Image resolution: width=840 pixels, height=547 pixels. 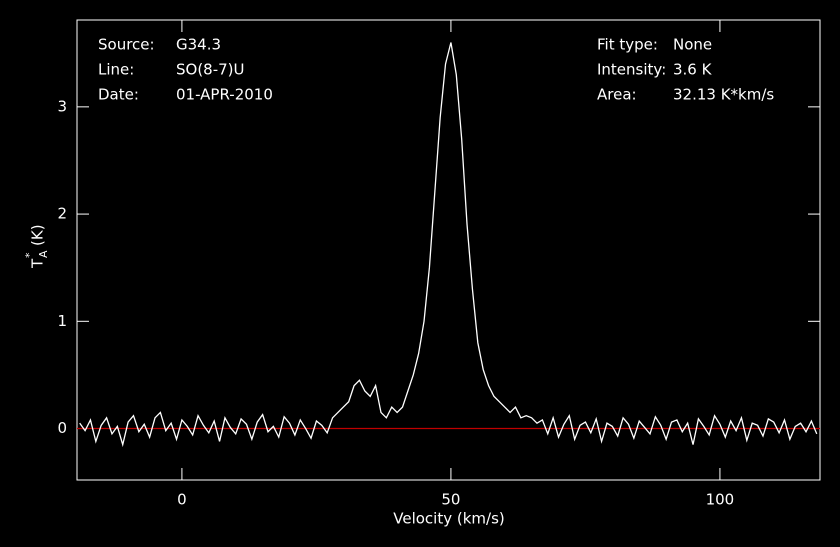 What do you see at coordinates (126, 45) in the screenshot?
I see `annotation-key: Source:` at bounding box center [126, 45].